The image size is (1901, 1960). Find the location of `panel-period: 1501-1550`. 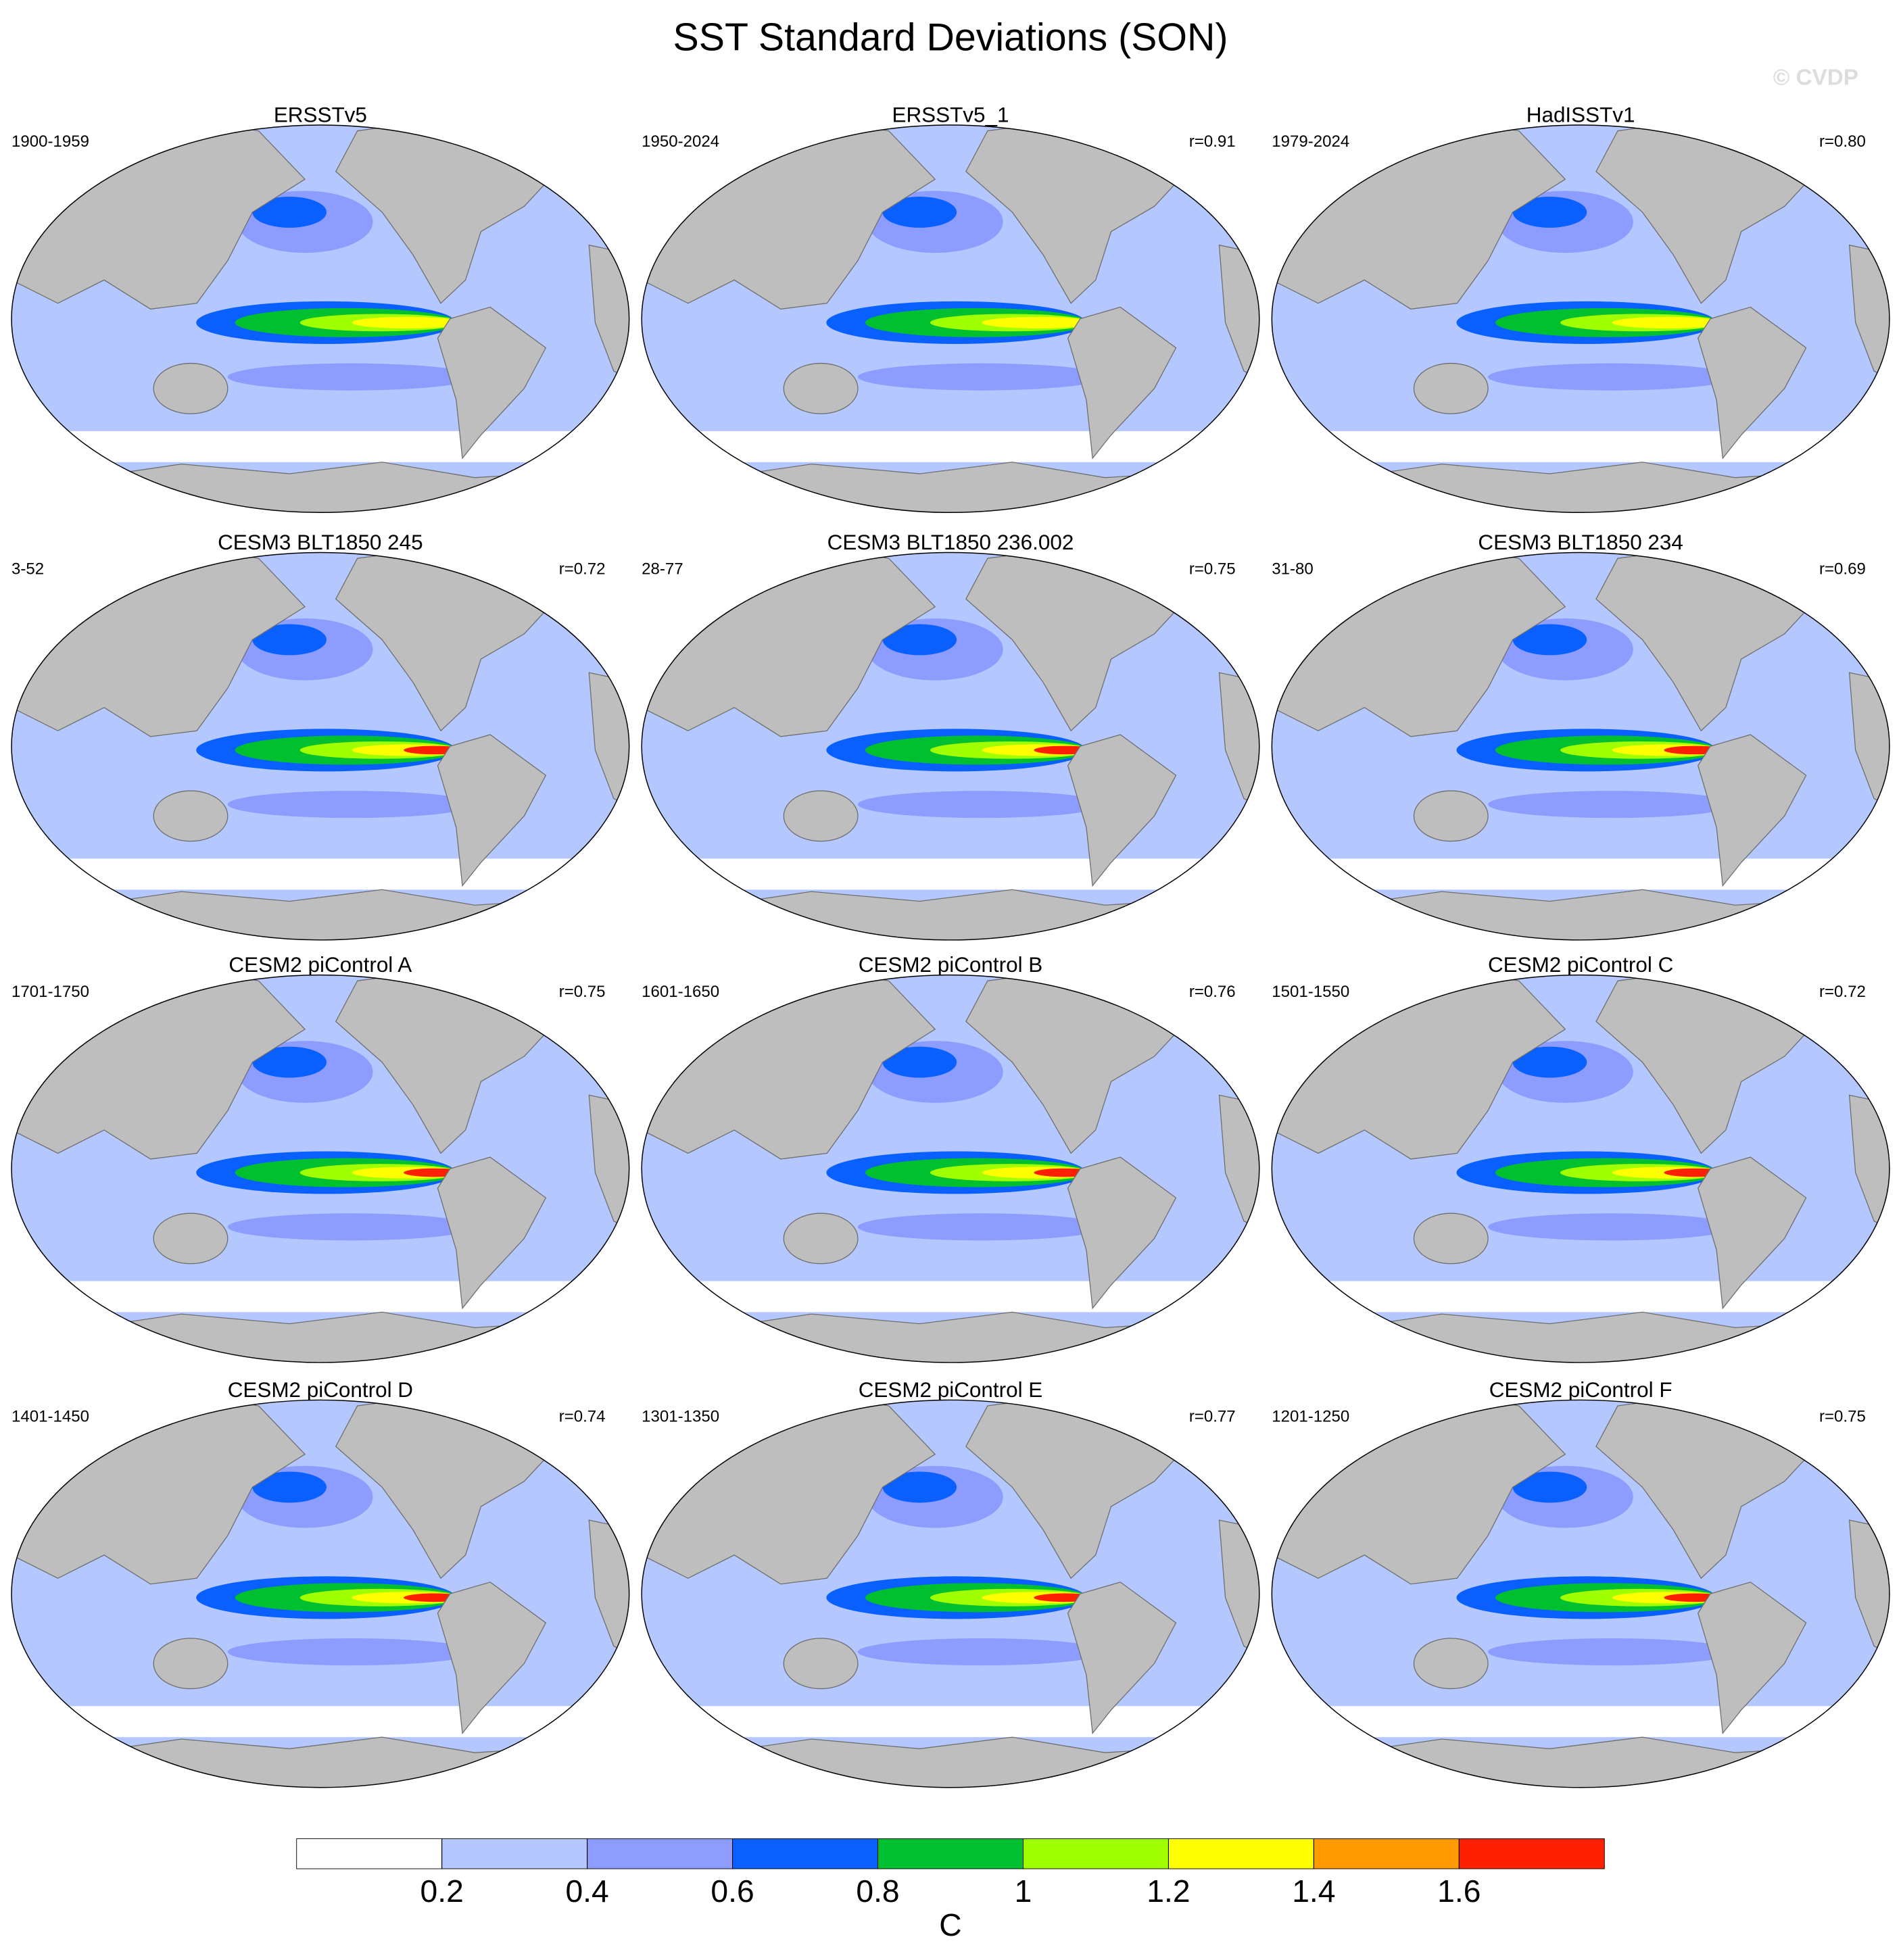

panel-period: 1501-1550 is located at coordinates (1310, 992).